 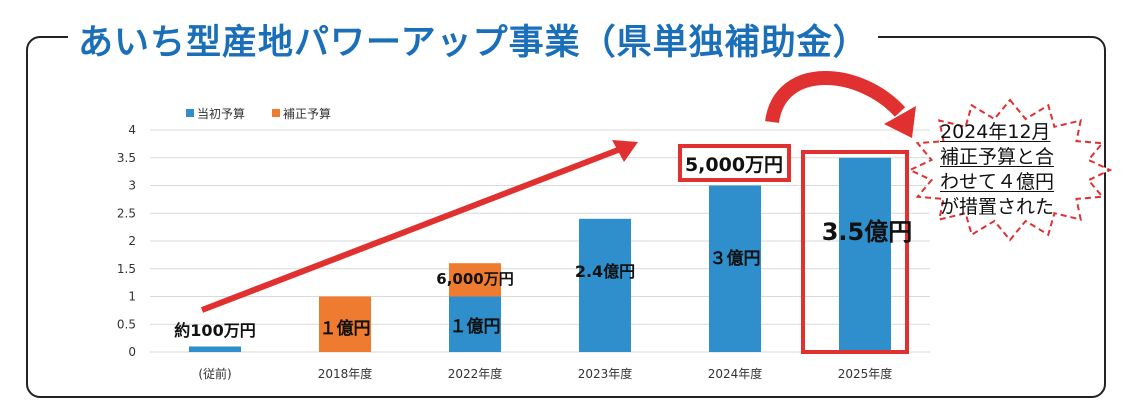 What do you see at coordinates (132, 352) in the screenshot?
I see `y-tick-label: 0` at bounding box center [132, 352].